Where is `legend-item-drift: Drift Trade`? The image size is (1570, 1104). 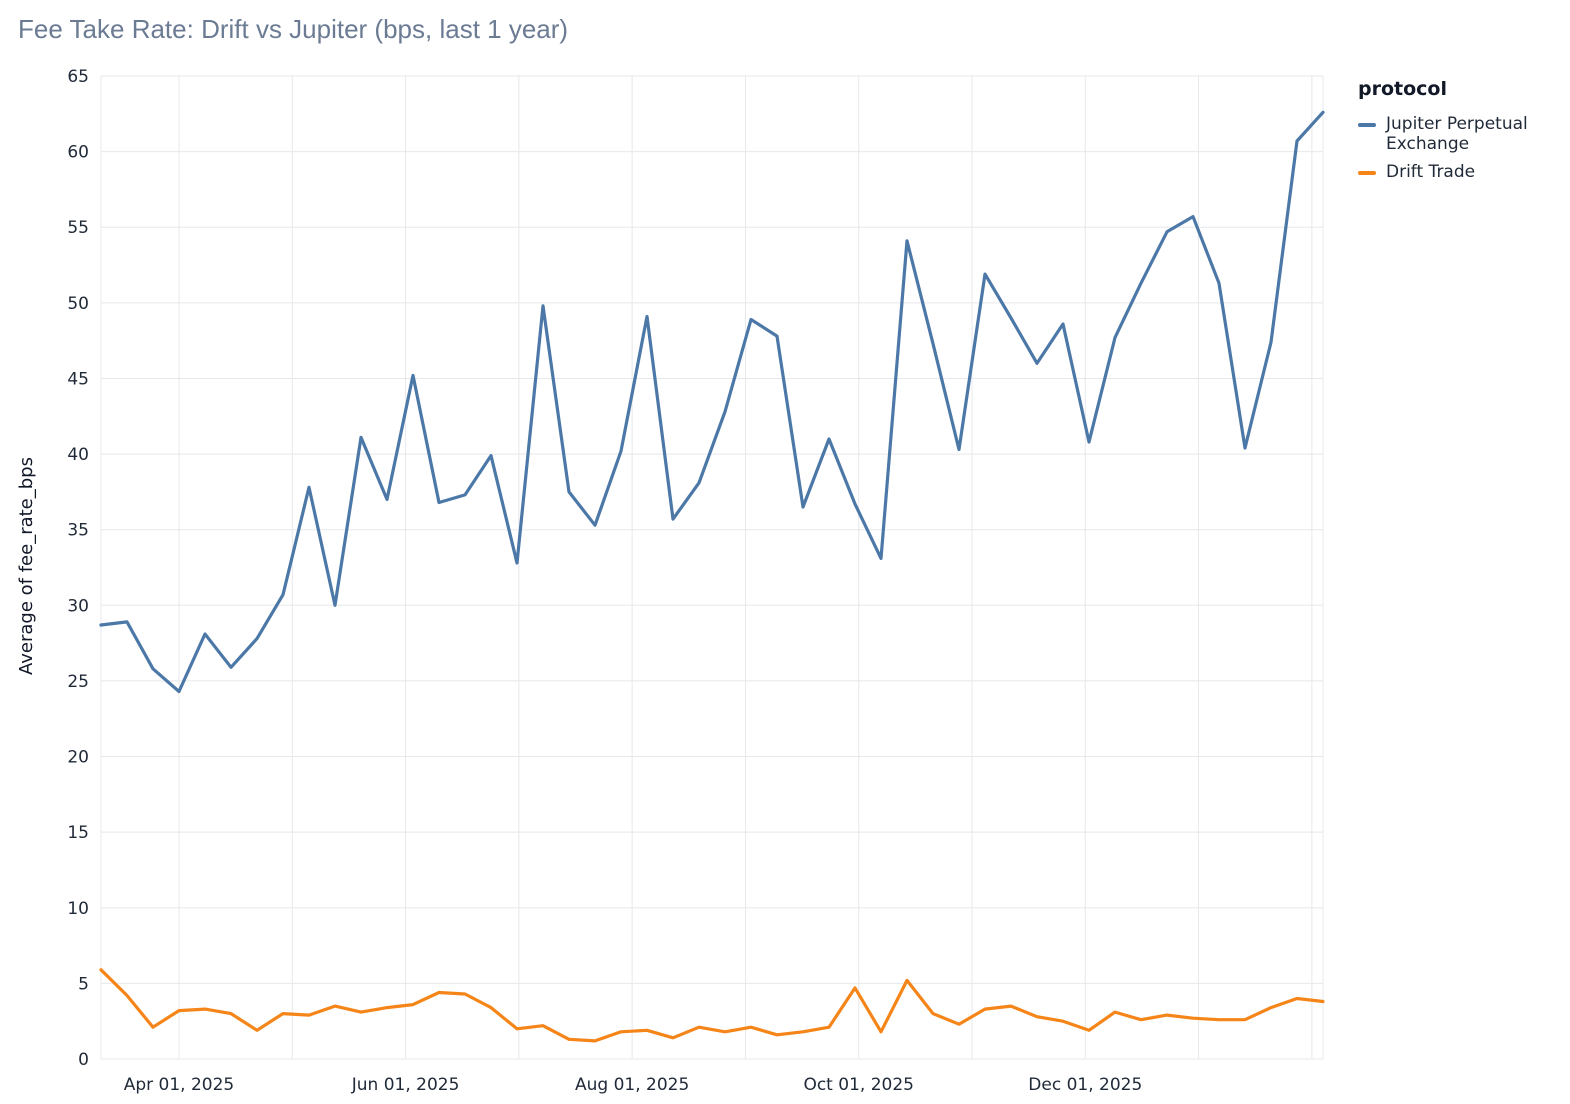 legend-item-drift: Drift Trade is located at coordinates (1460, 172).